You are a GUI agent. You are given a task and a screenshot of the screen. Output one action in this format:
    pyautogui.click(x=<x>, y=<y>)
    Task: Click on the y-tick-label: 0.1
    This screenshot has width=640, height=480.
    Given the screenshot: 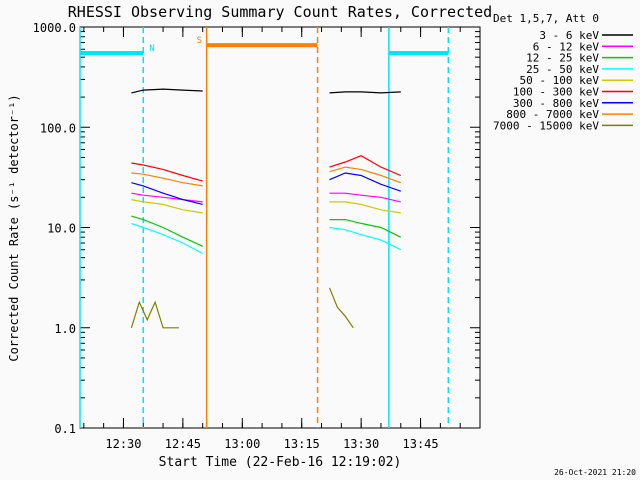 What is the action you would take?
    pyautogui.click(x=65, y=429)
    